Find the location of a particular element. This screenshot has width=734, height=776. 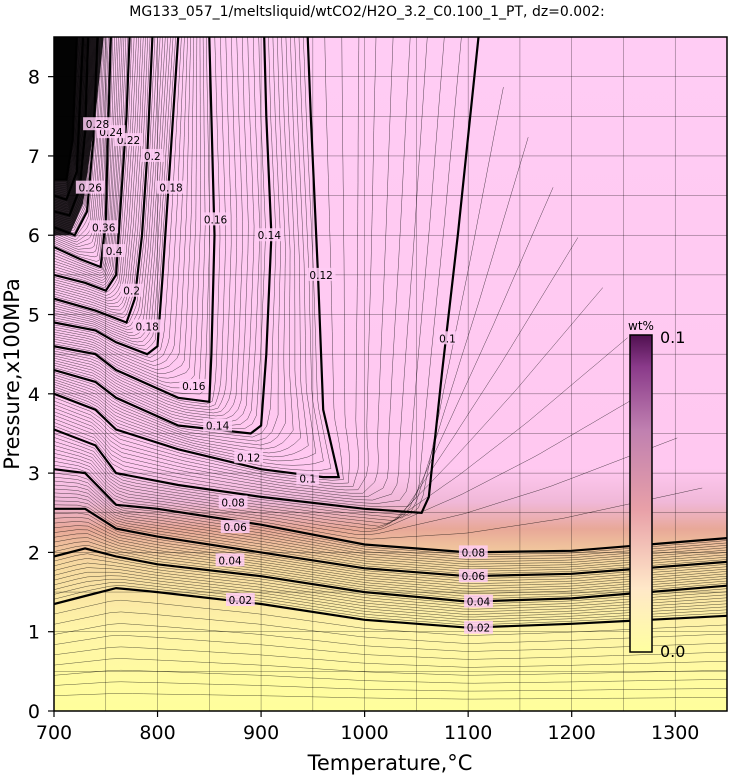

x-tick-label: 700 is located at coordinates (54, 733).